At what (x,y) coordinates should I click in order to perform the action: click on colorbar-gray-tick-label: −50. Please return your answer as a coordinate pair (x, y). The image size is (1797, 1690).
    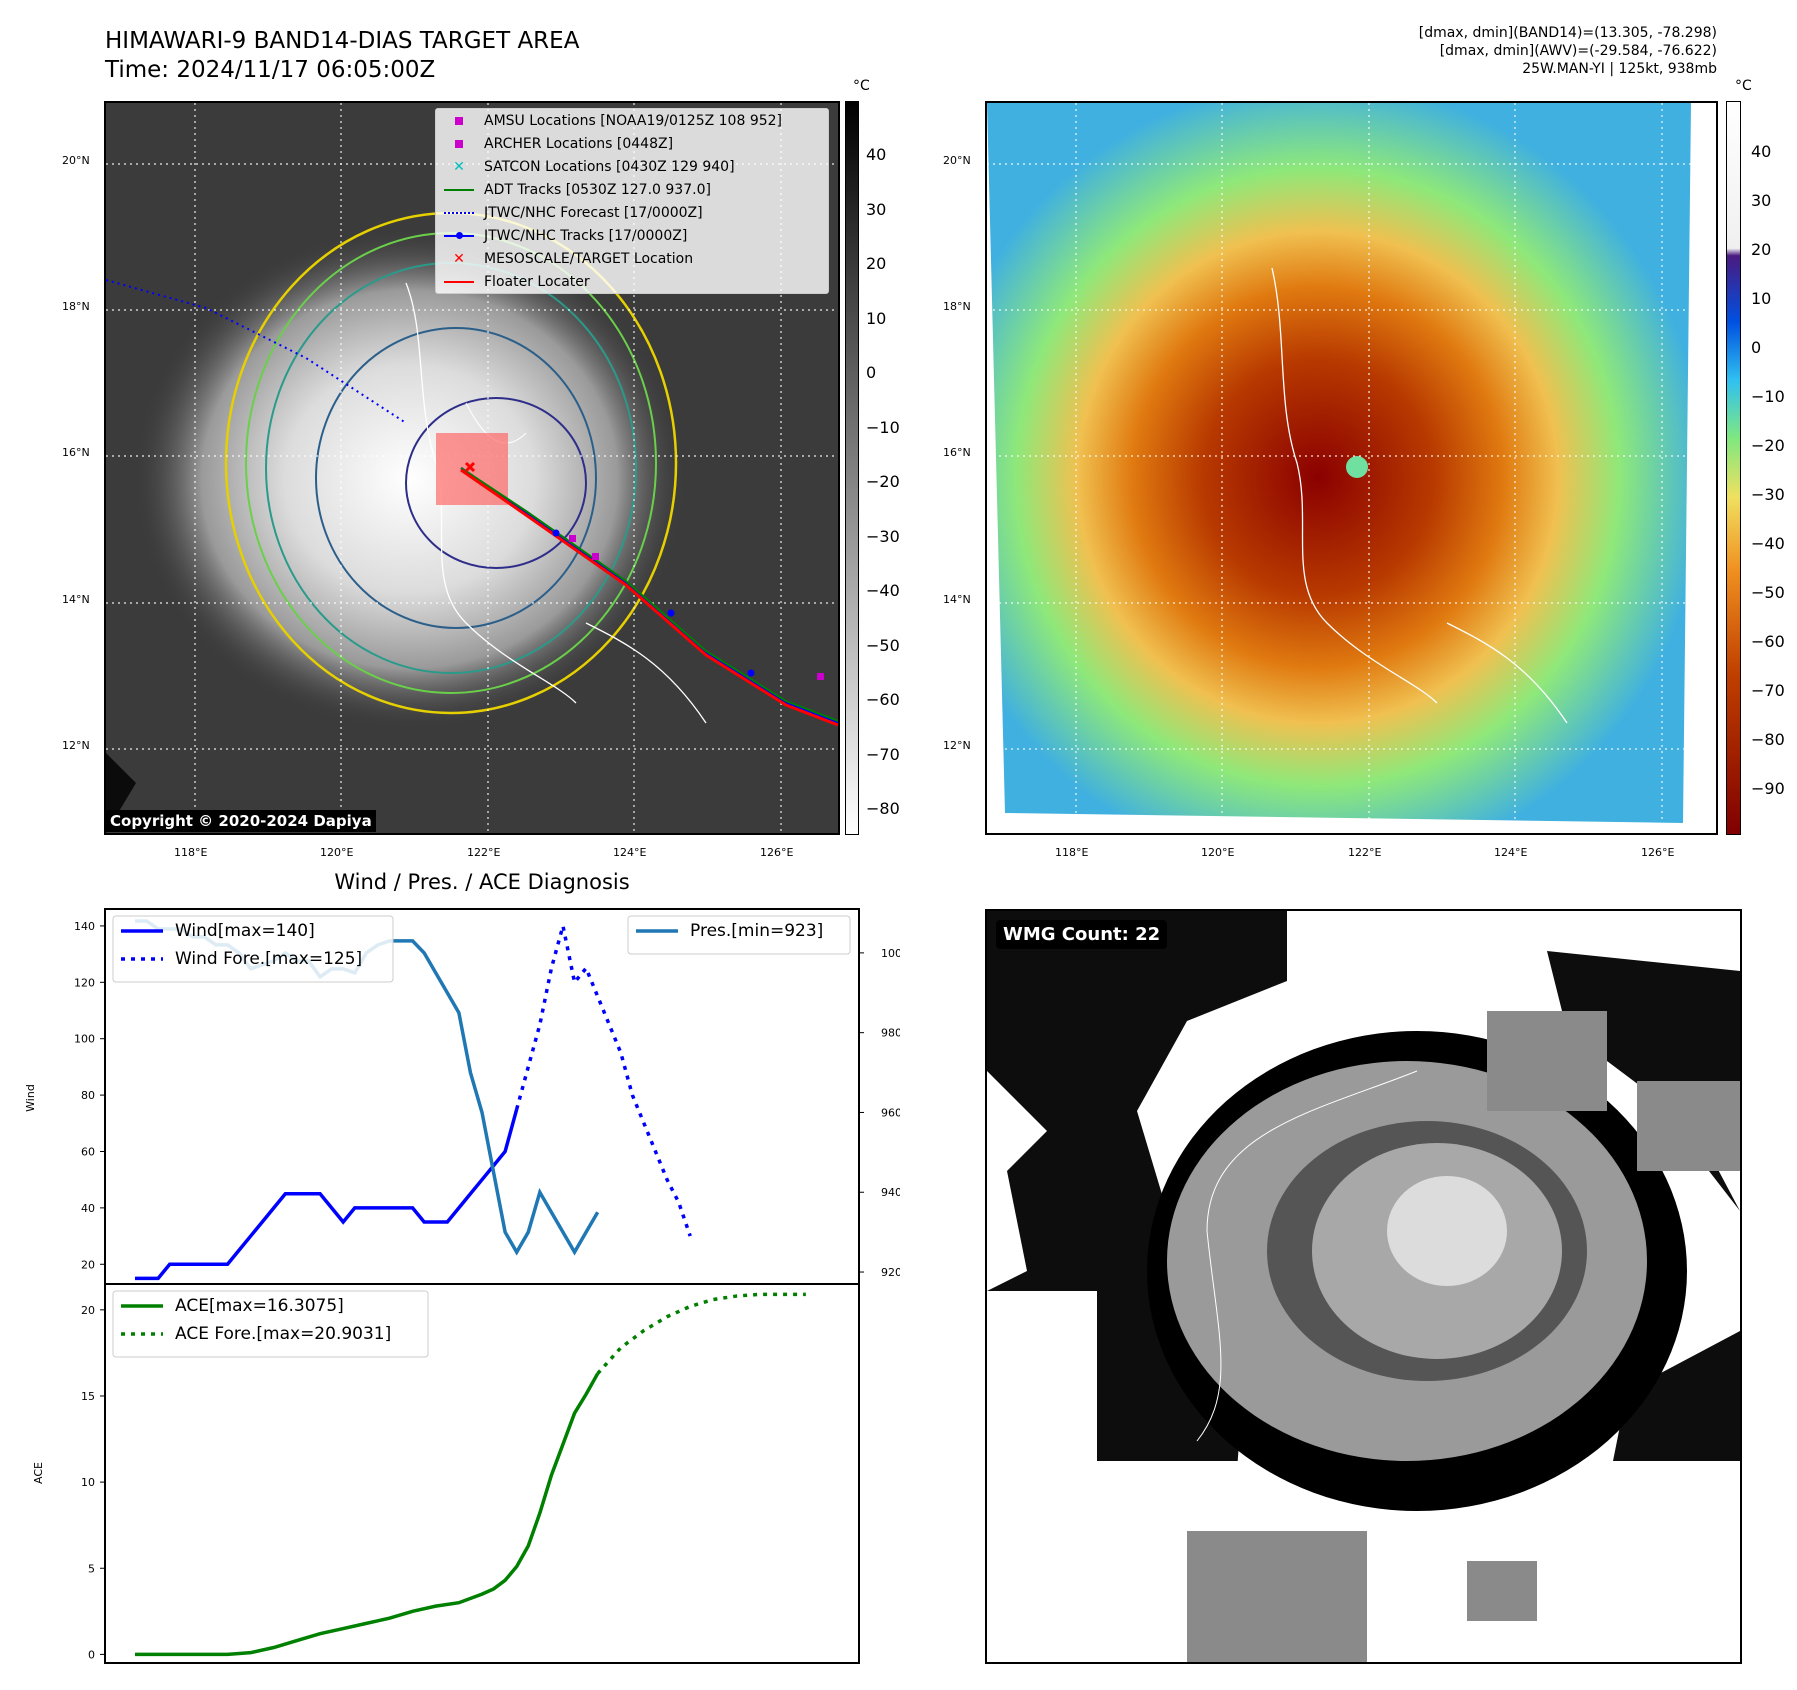
    Looking at the image, I should click on (883, 645).